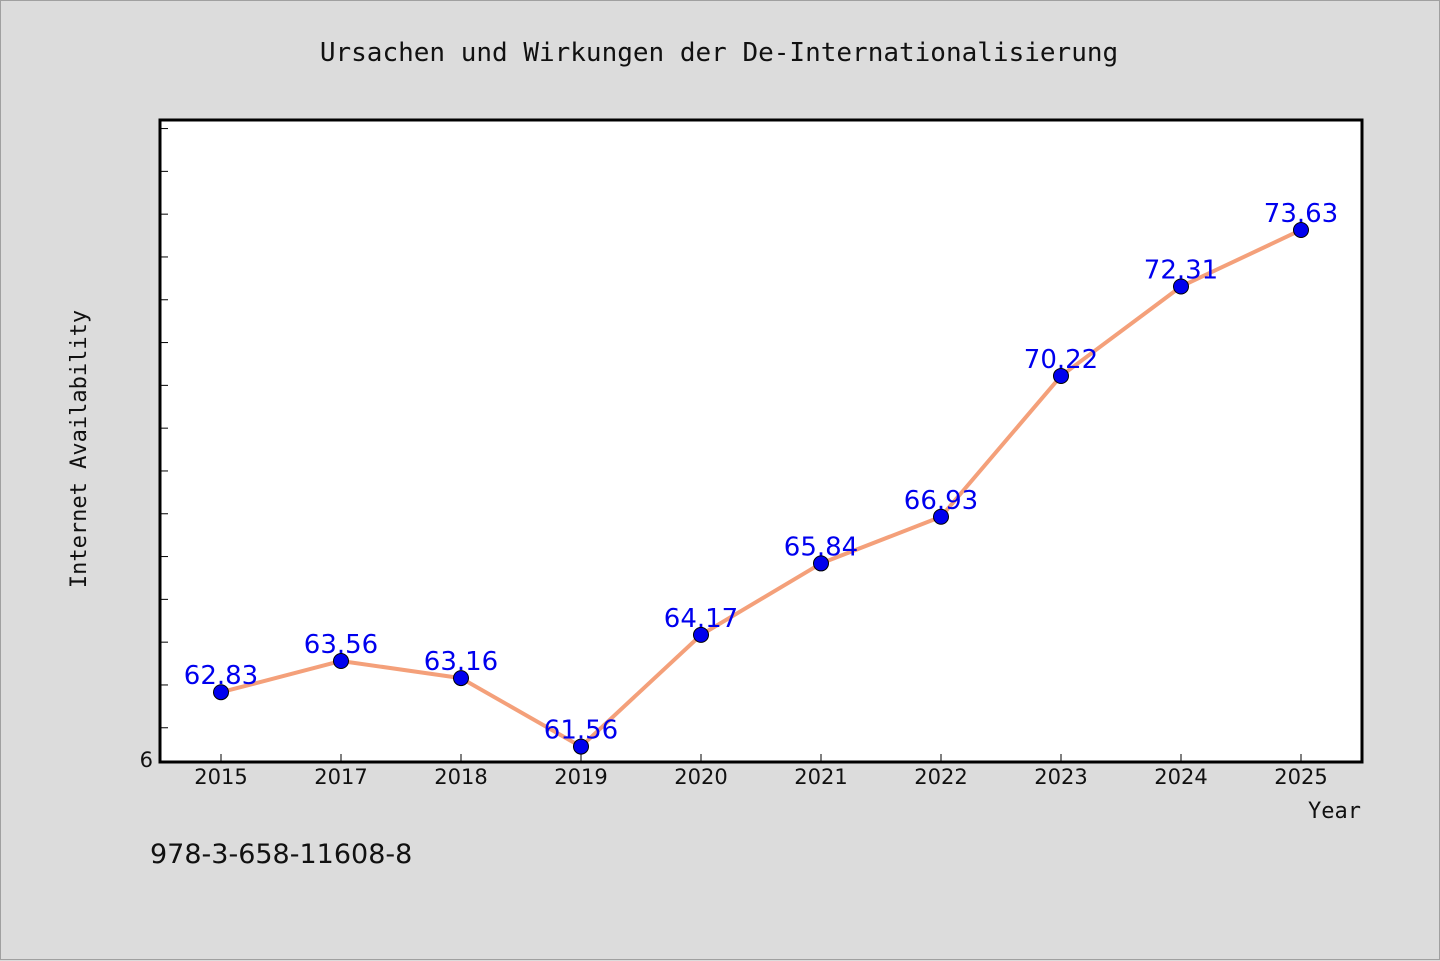 This screenshot has width=1440, height=961. Describe the element at coordinates (580, 777) in the screenshot. I see `x-tick-label: 2019` at that location.